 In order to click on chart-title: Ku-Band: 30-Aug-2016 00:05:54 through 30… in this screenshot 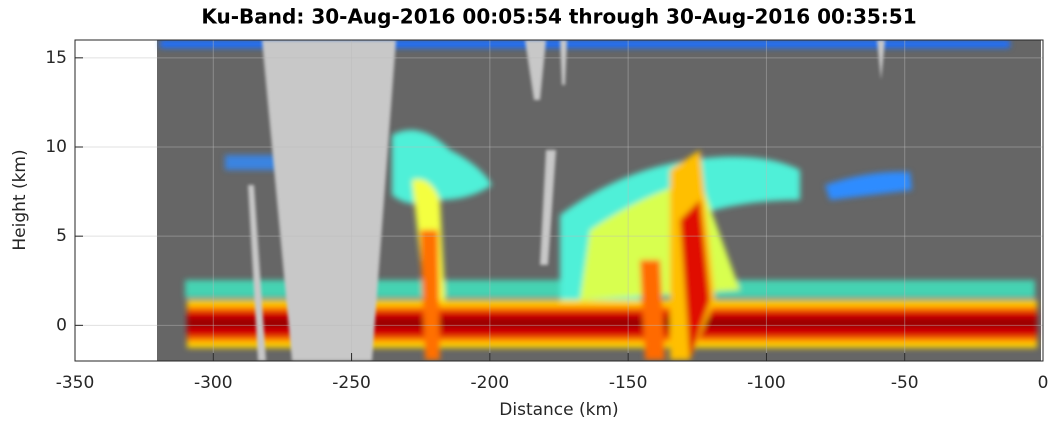, I will do `click(558, 17)`.